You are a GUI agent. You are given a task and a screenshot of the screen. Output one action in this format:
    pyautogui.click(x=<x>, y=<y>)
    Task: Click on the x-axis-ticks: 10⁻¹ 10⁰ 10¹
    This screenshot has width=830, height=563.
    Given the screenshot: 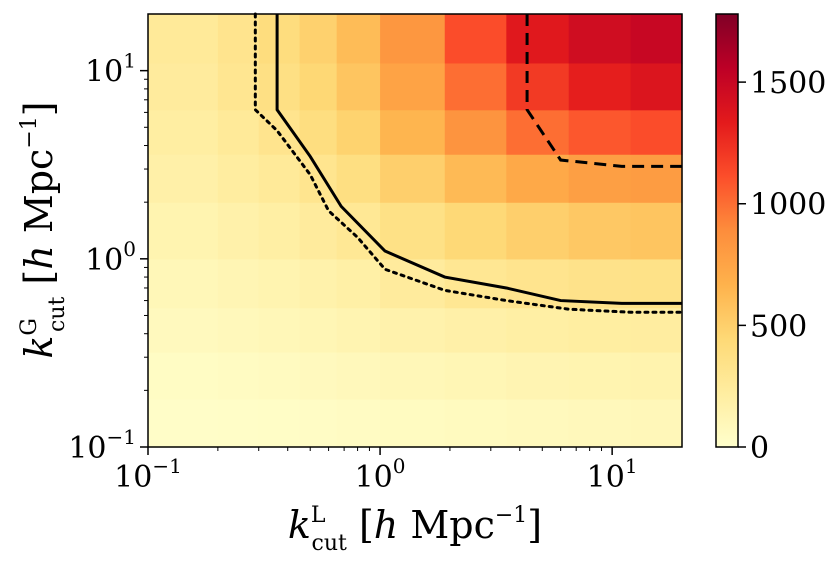 What is the action you would take?
    pyautogui.click(x=376, y=471)
    